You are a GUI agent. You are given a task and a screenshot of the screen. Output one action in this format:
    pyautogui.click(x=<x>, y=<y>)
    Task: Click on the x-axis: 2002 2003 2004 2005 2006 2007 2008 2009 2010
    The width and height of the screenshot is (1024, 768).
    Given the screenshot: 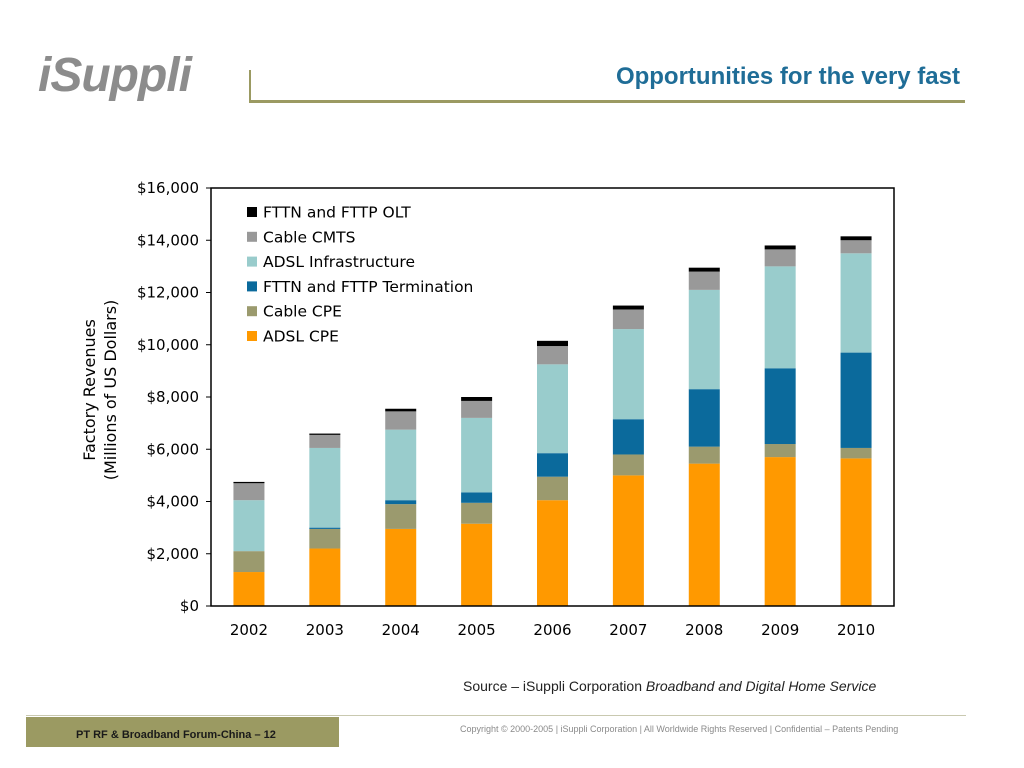 What is the action you would take?
    pyautogui.click(x=552, y=630)
    